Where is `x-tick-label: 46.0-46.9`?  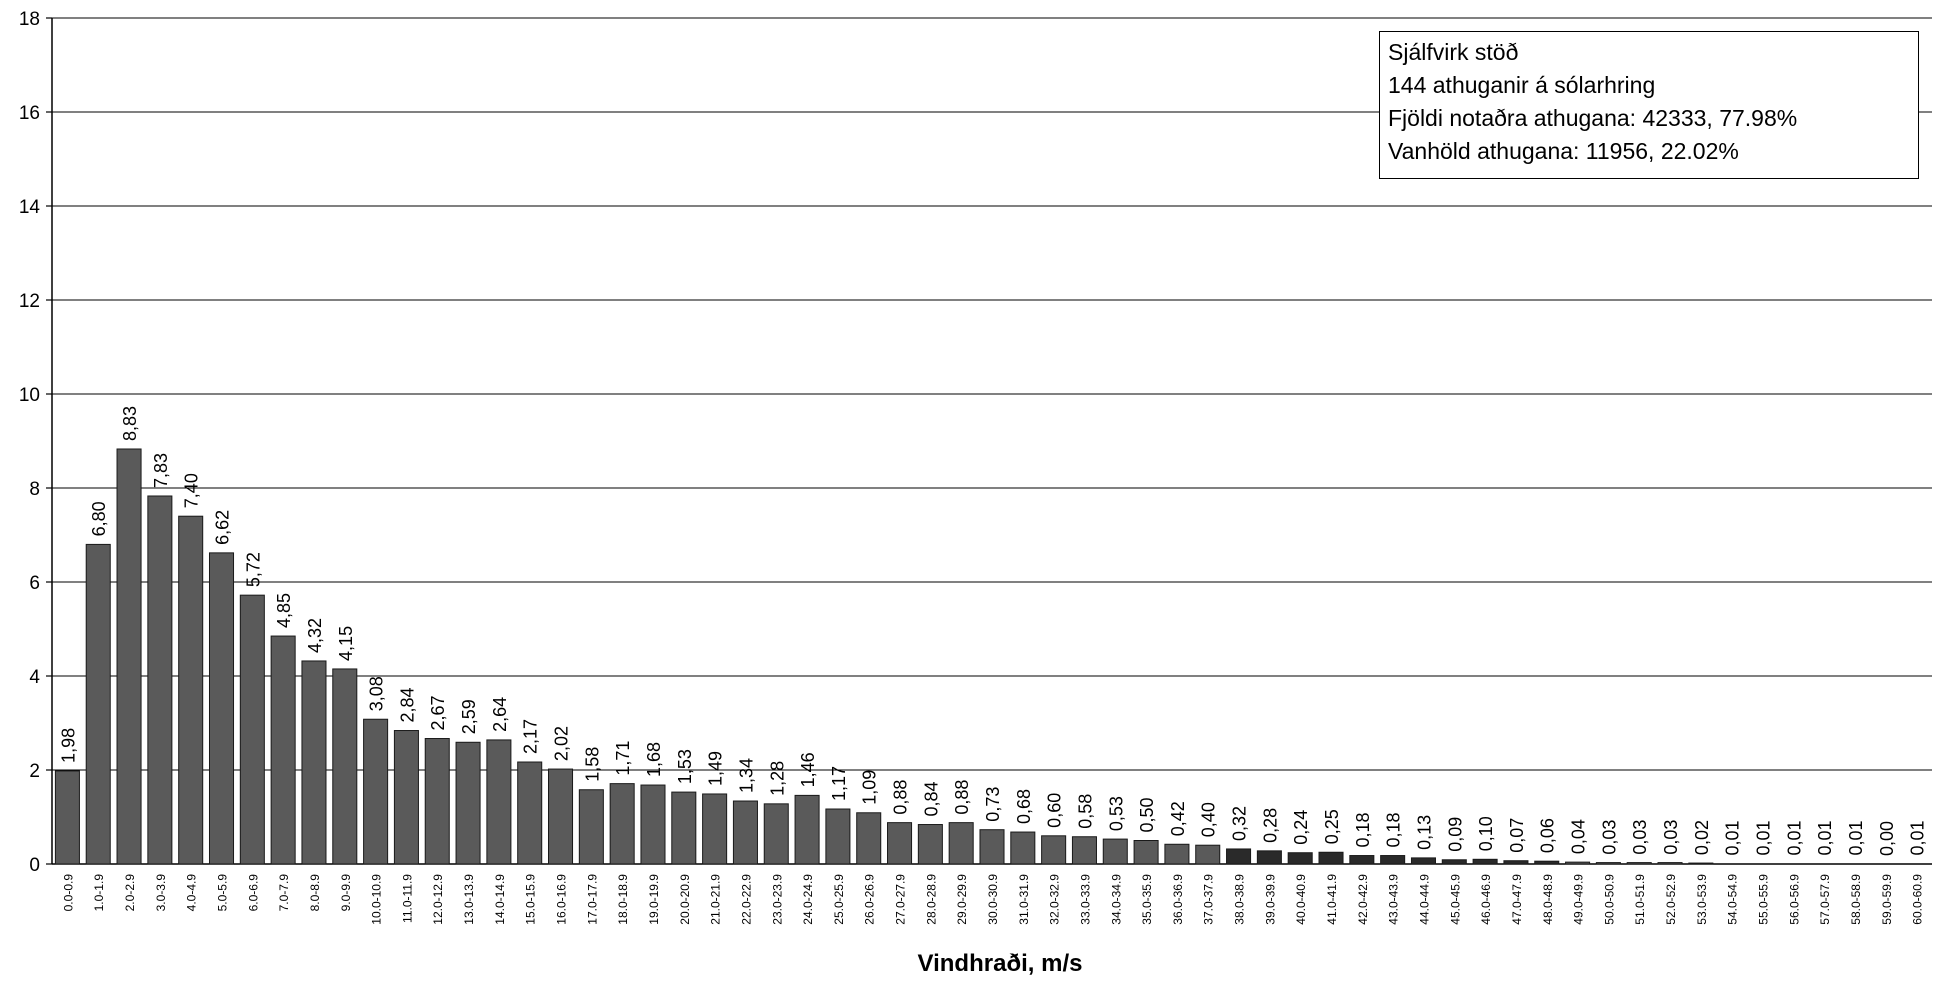 x-tick-label: 46.0-46.9 is located at coordinates (1486, 899).